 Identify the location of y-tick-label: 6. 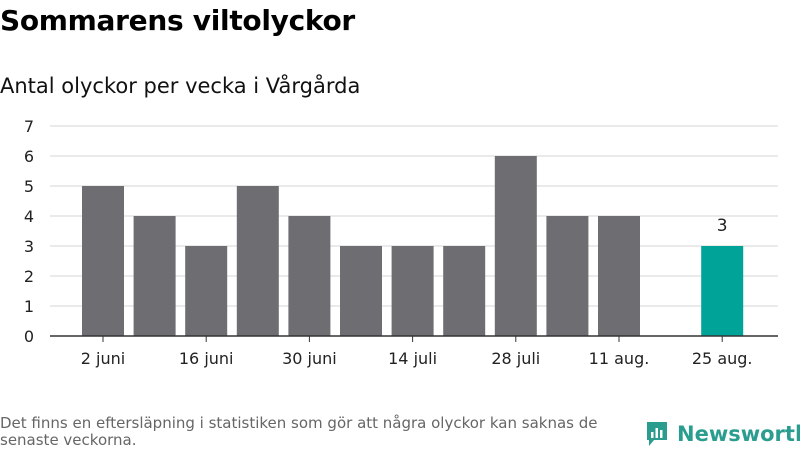
(29, 156).